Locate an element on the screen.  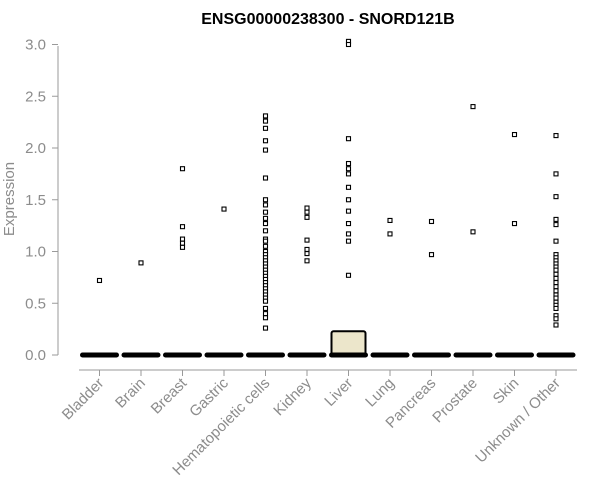
x-tick-label: Breast is located at coordinates (169, 395).